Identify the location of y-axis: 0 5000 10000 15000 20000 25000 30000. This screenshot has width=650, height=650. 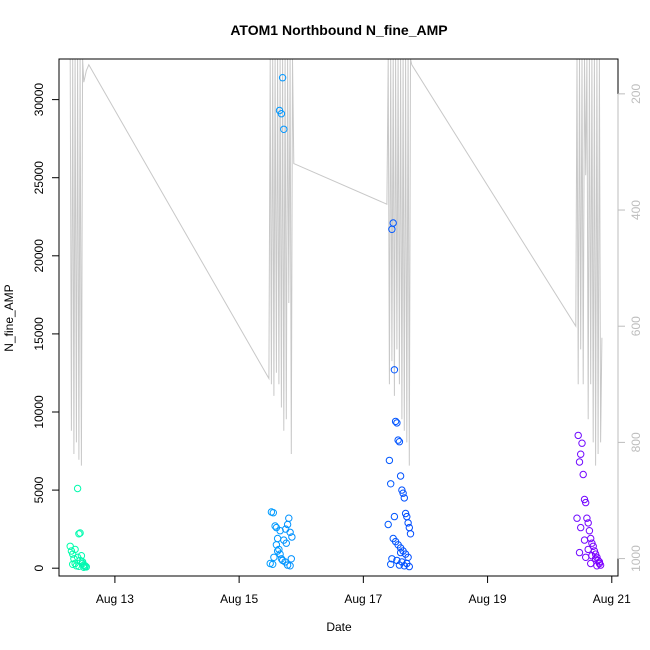
(46, 327).